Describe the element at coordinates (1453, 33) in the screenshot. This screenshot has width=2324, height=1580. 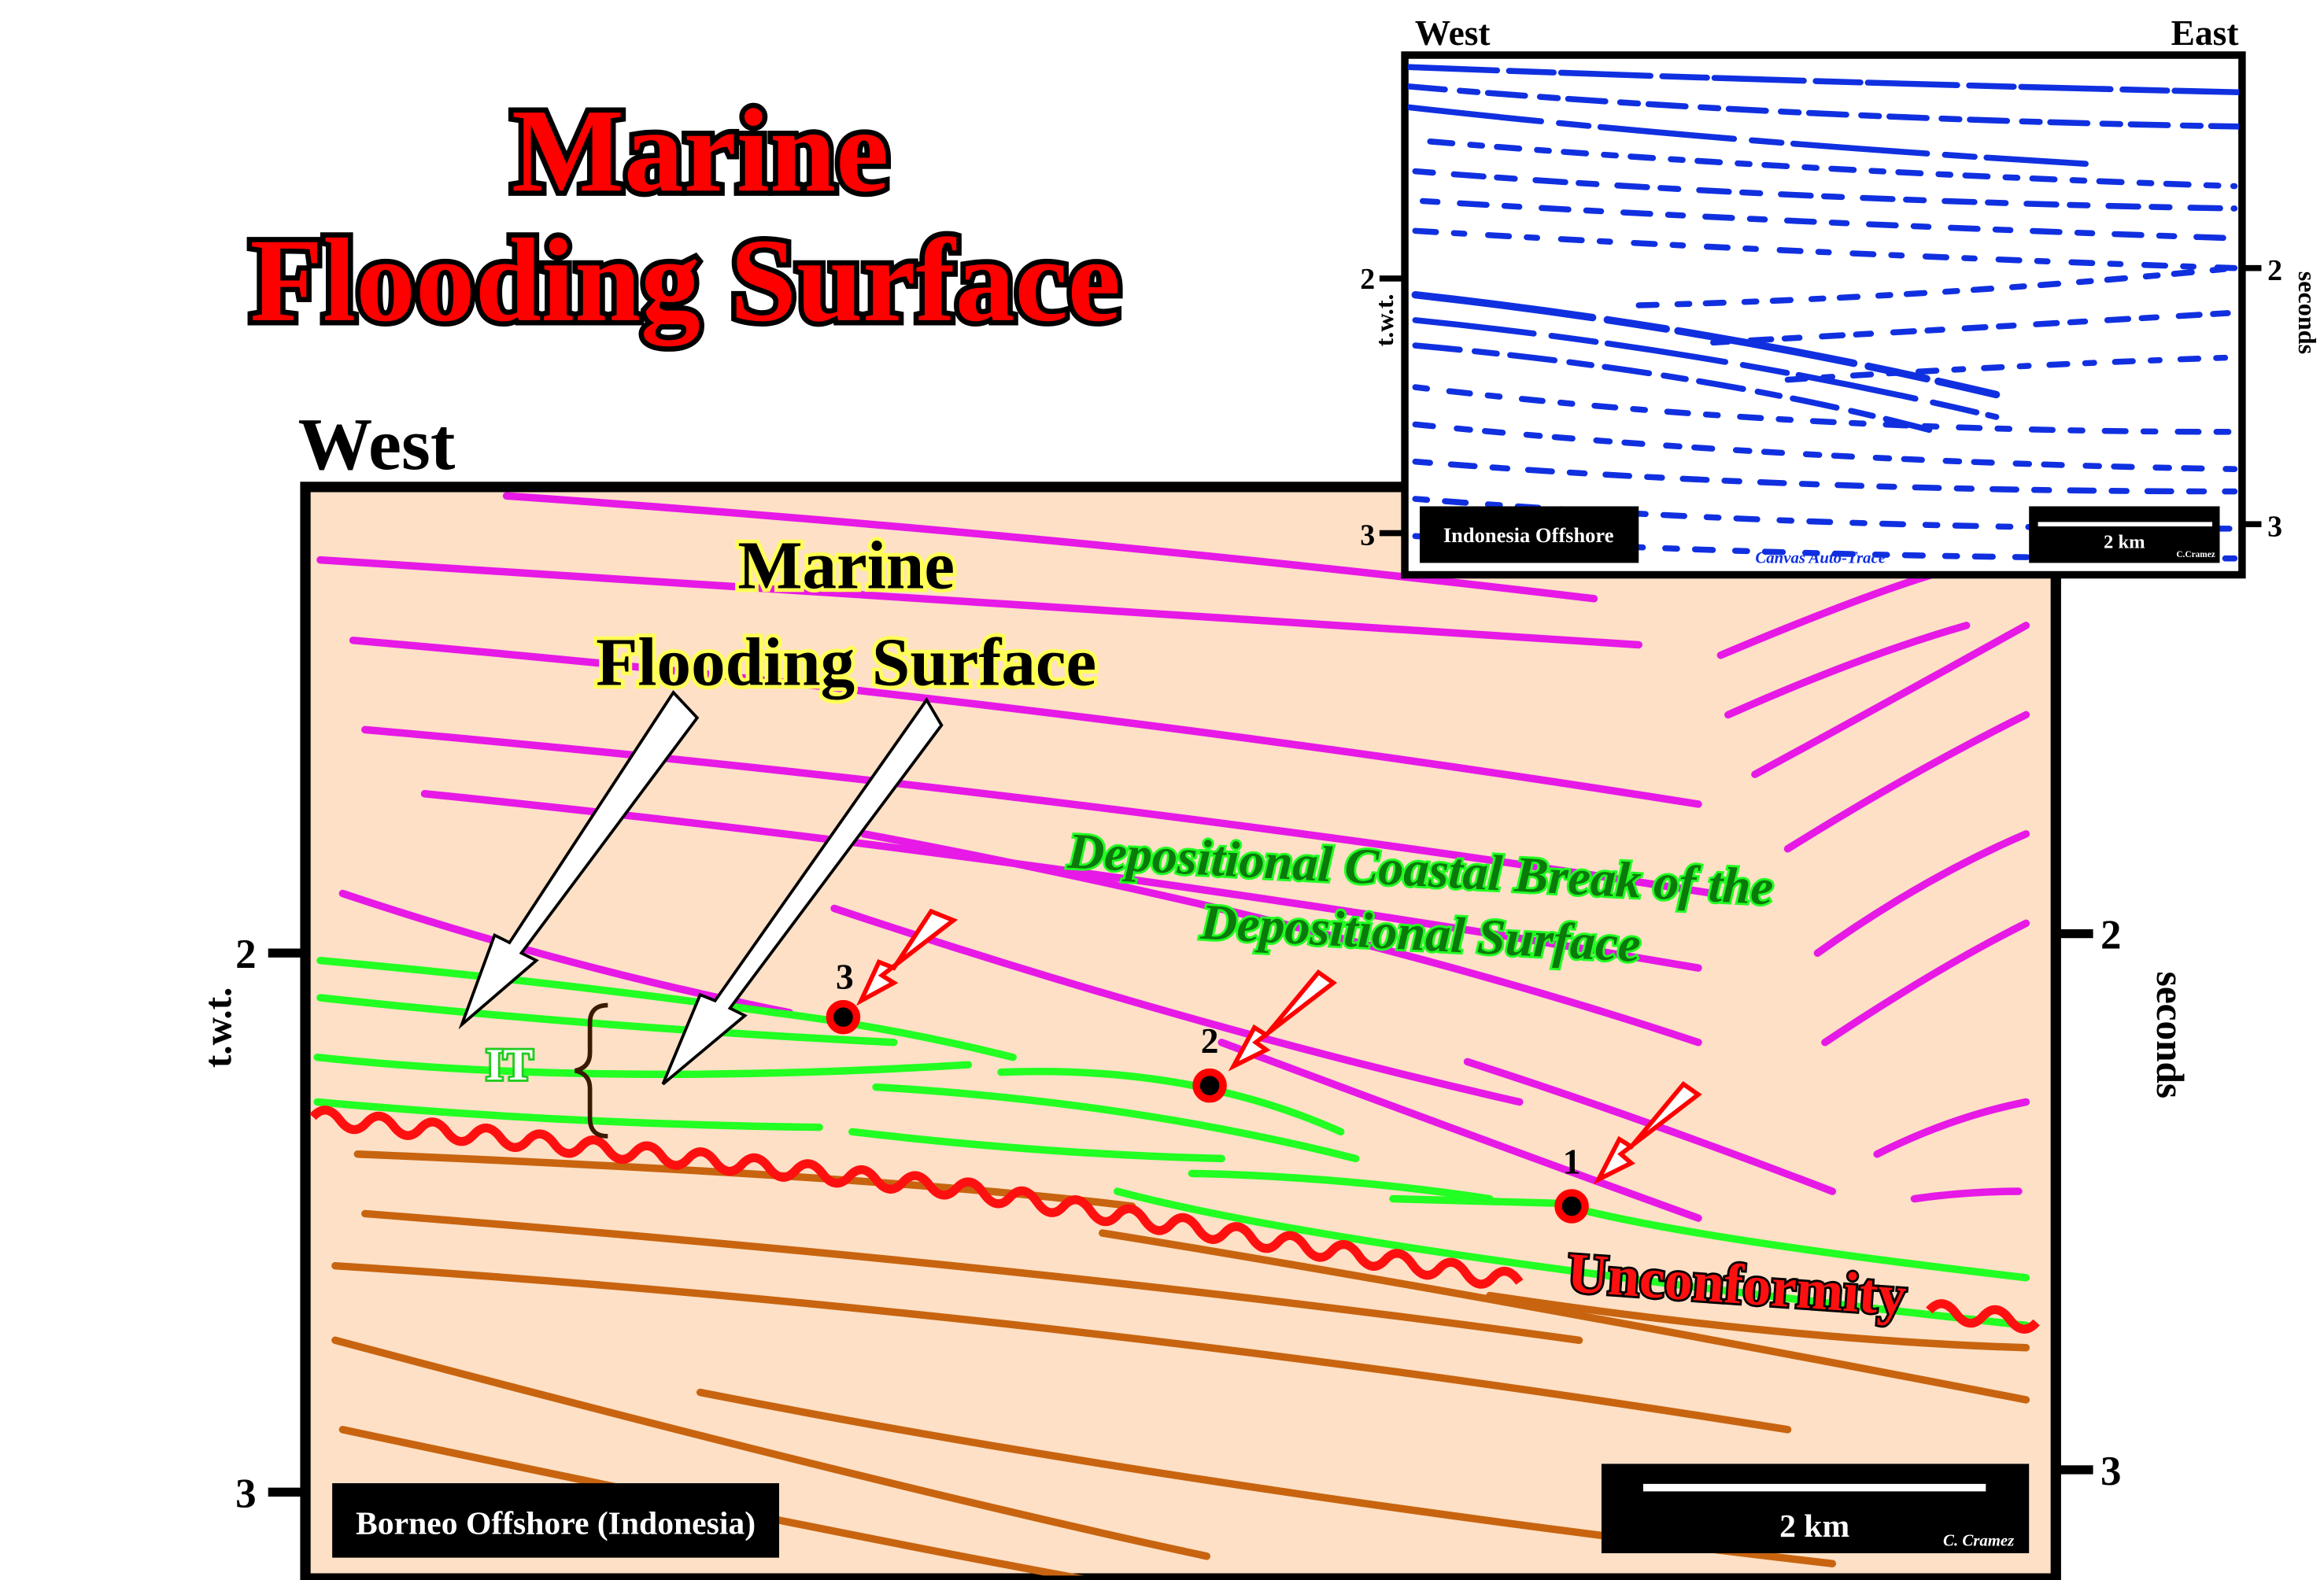
I see `inset-west: West` at that location.